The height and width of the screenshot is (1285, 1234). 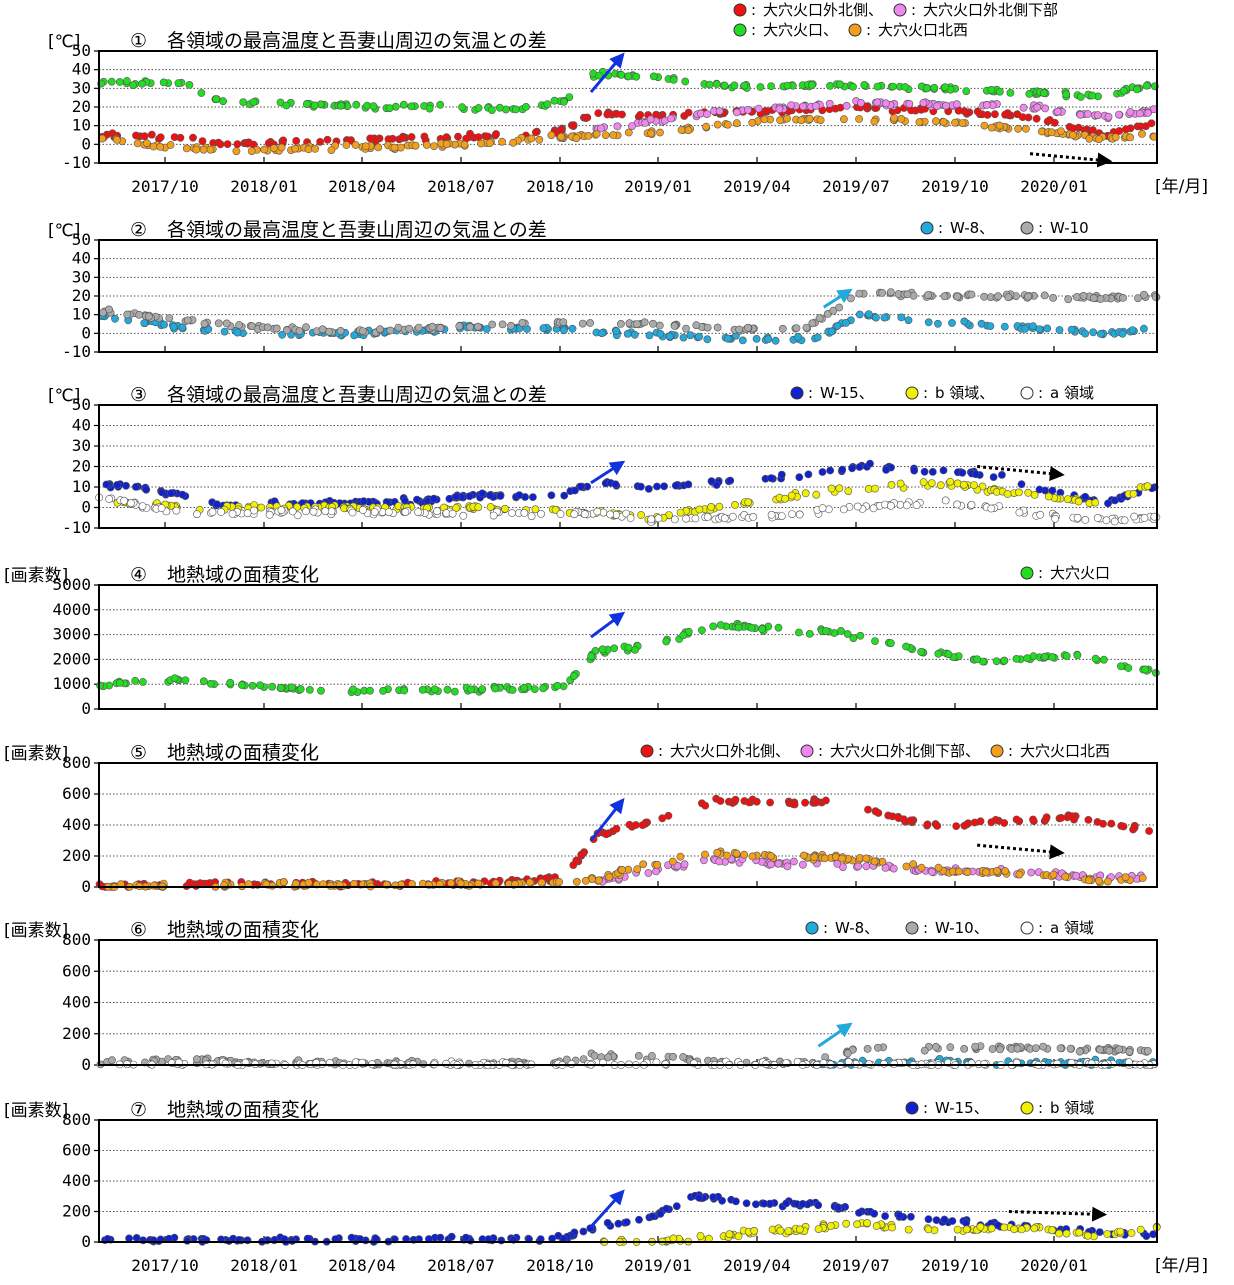 I want to click on legend-label: a 領域, so click(x=1072, y=393).